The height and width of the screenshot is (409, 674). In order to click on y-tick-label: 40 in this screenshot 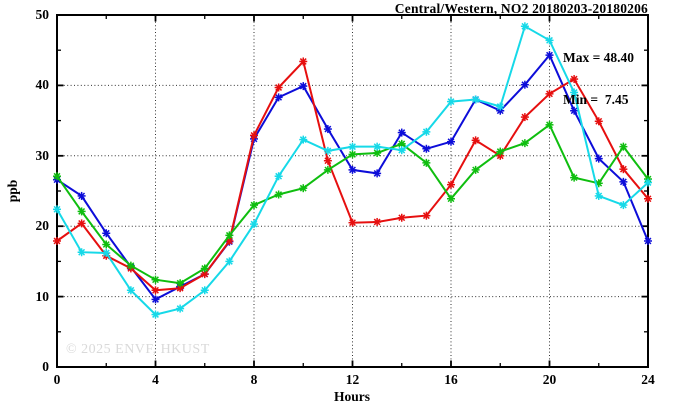, I will do `click(42, 85)`.